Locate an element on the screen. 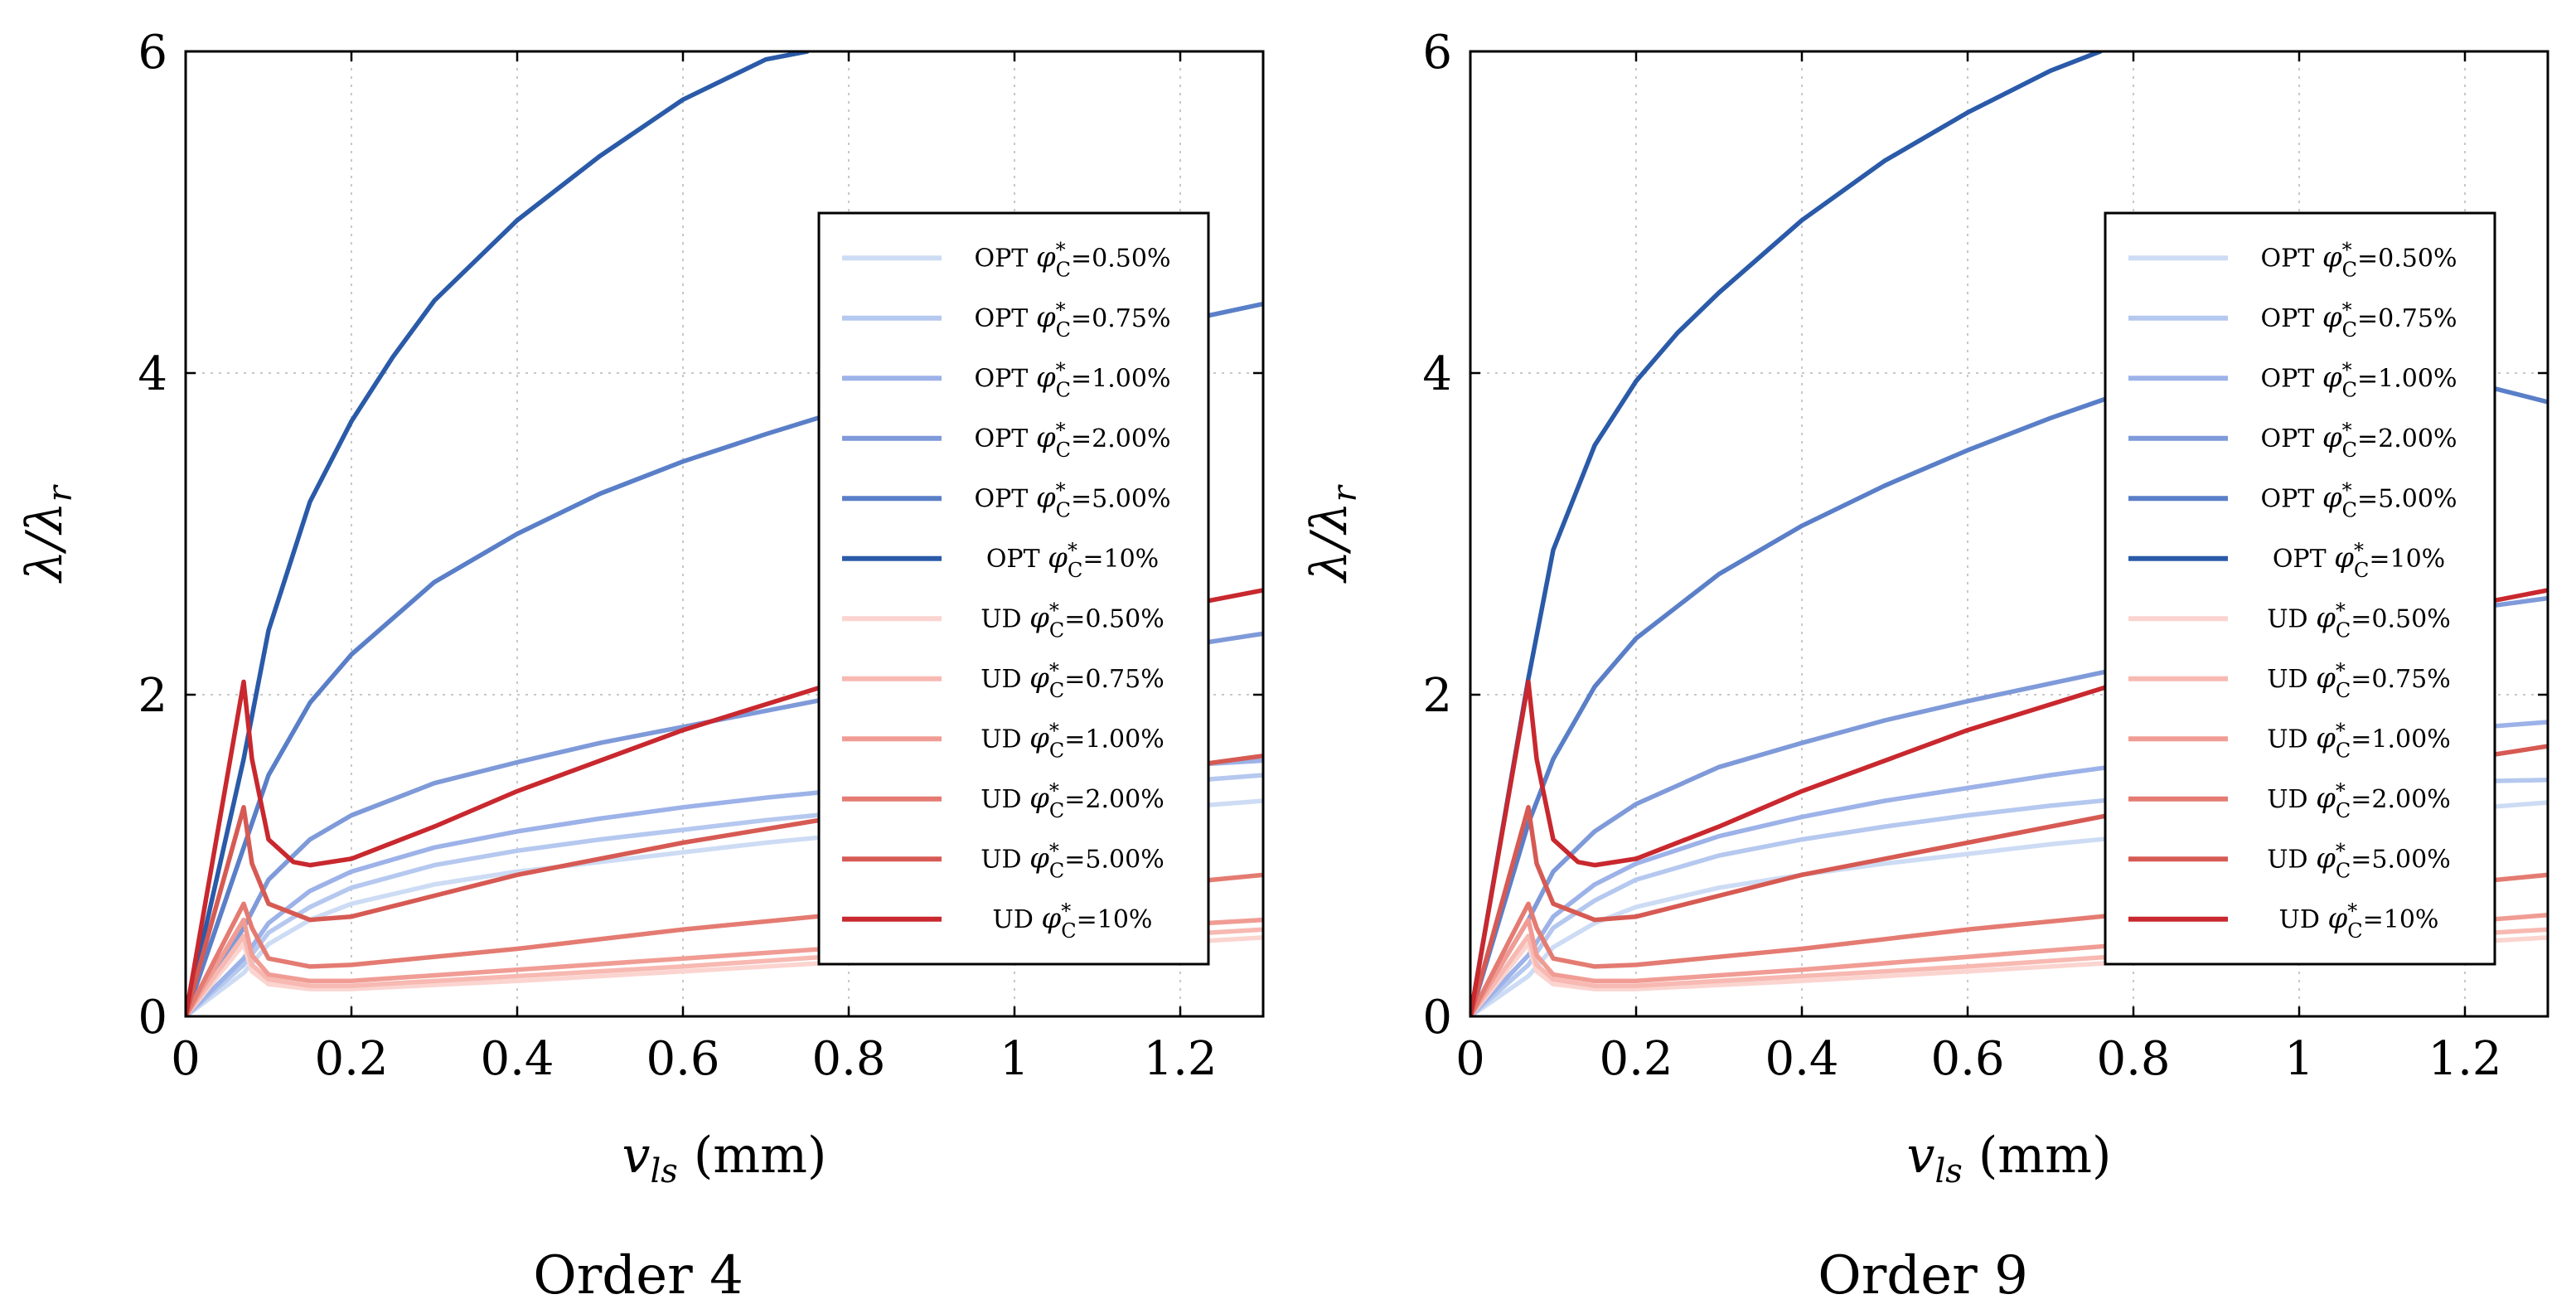 The width and height of the screenshot is (2576, 1309). panel-caption: Order 9 is located at coordinates (1923, 1275).